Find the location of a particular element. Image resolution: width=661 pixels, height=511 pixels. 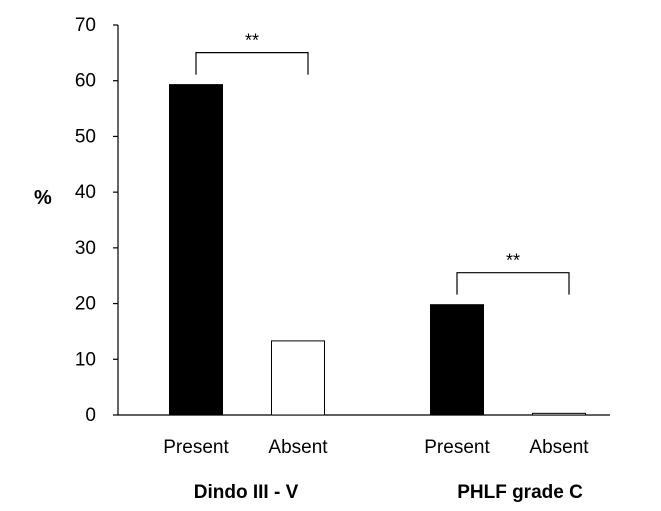

y-tick-label: 70 is located at coordinates (85, 25).